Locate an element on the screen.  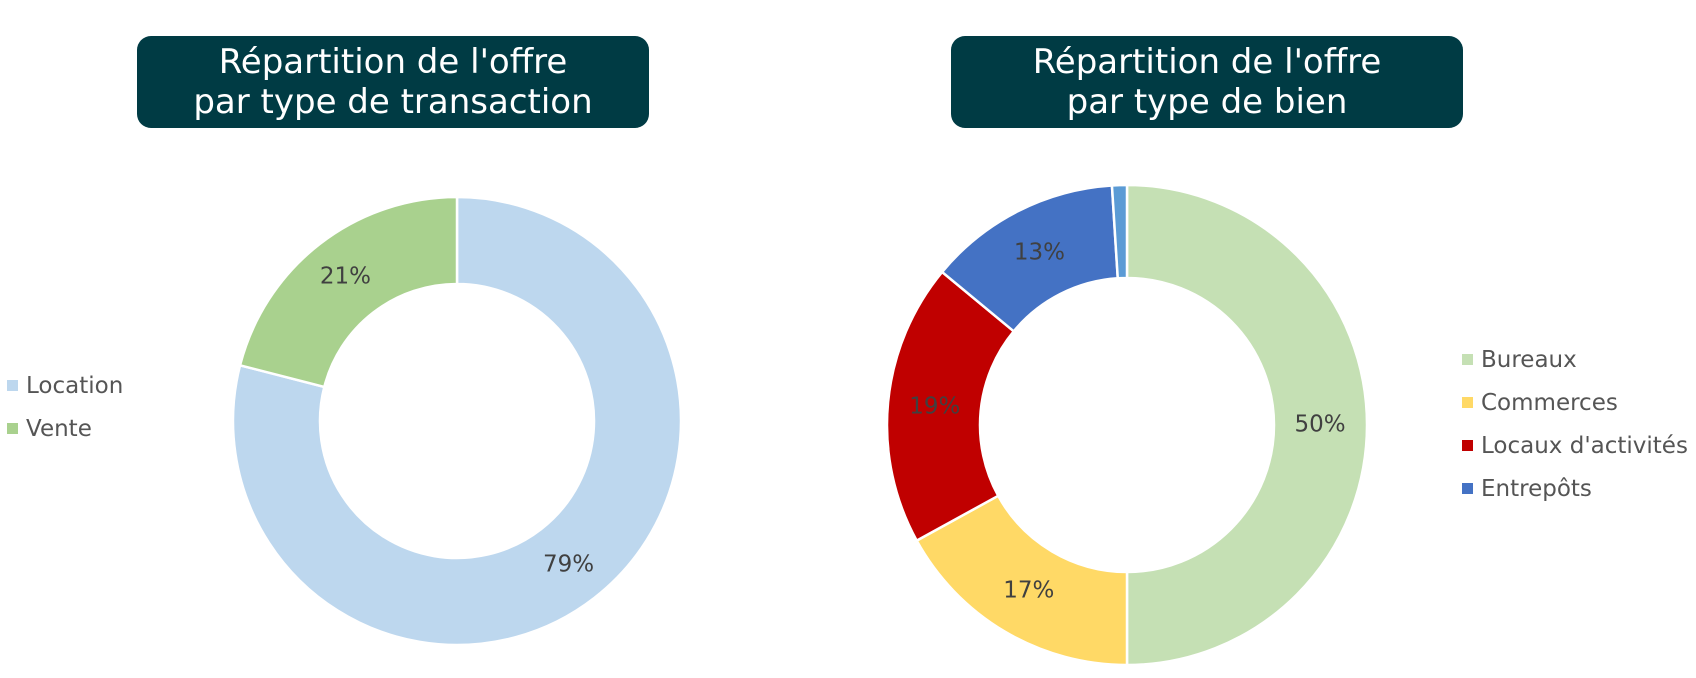
chart2-slice-locaux-d-activites is located at coordinates (950, 406).